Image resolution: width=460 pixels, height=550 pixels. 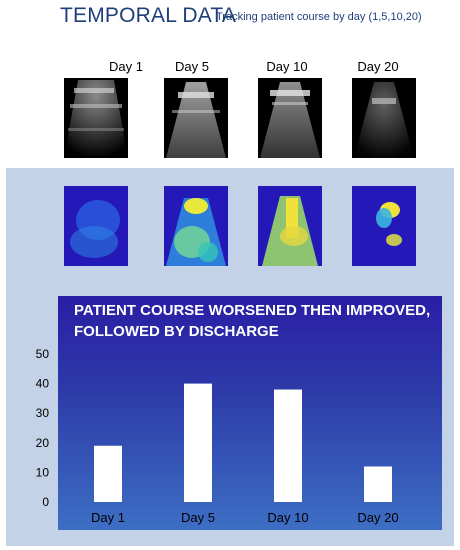 What do you see at coordinates (287, 517) in the screenshot?
I see `x-tick-label: Day 10` at bounding box center [287, 517].